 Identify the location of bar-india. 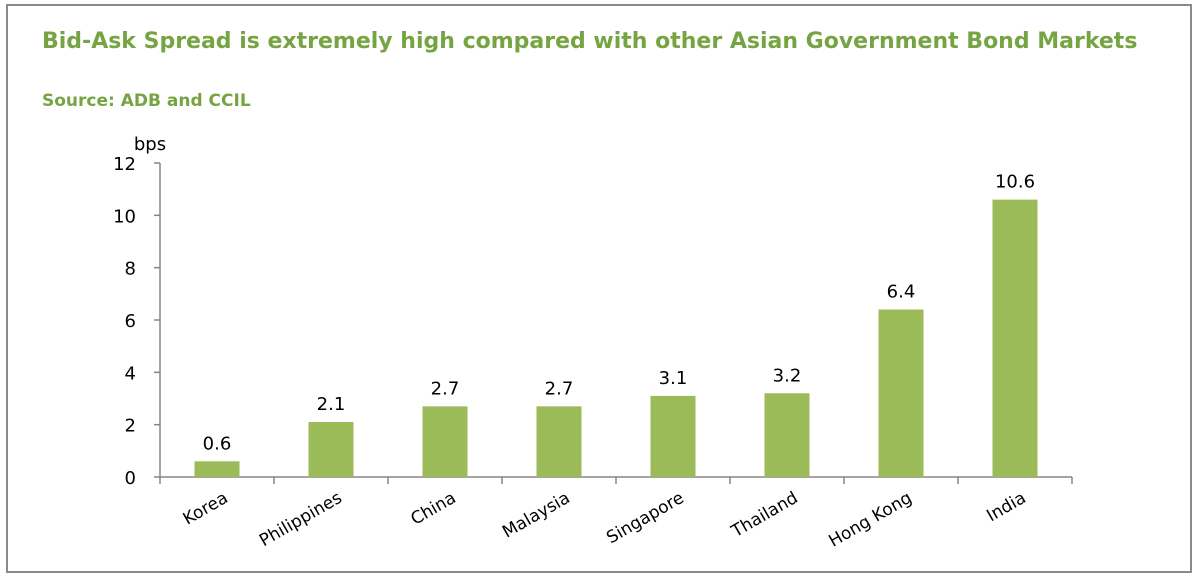
(1015, 338).